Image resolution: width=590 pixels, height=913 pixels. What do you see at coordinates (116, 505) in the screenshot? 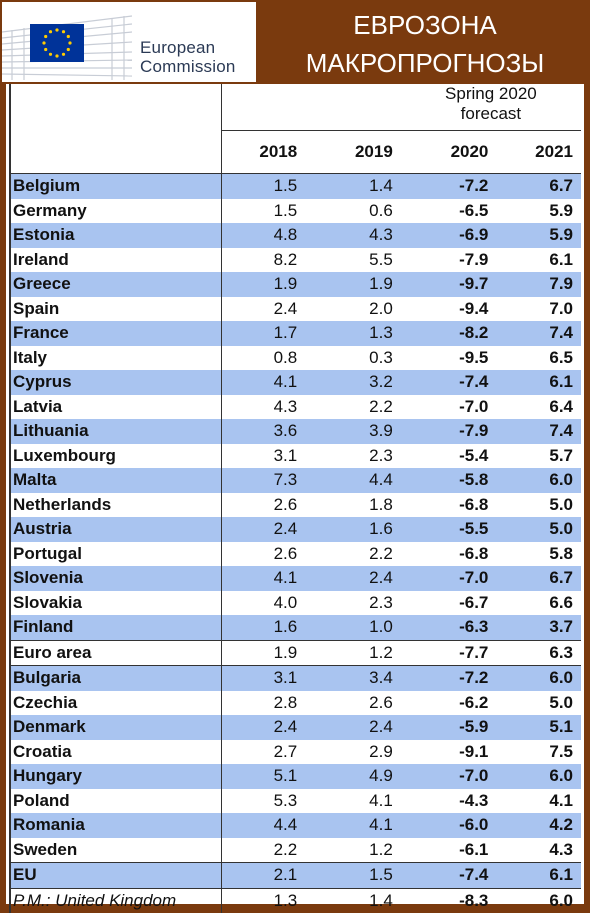
I see `country-name: Netherlands` at bounding box center [116, 505].